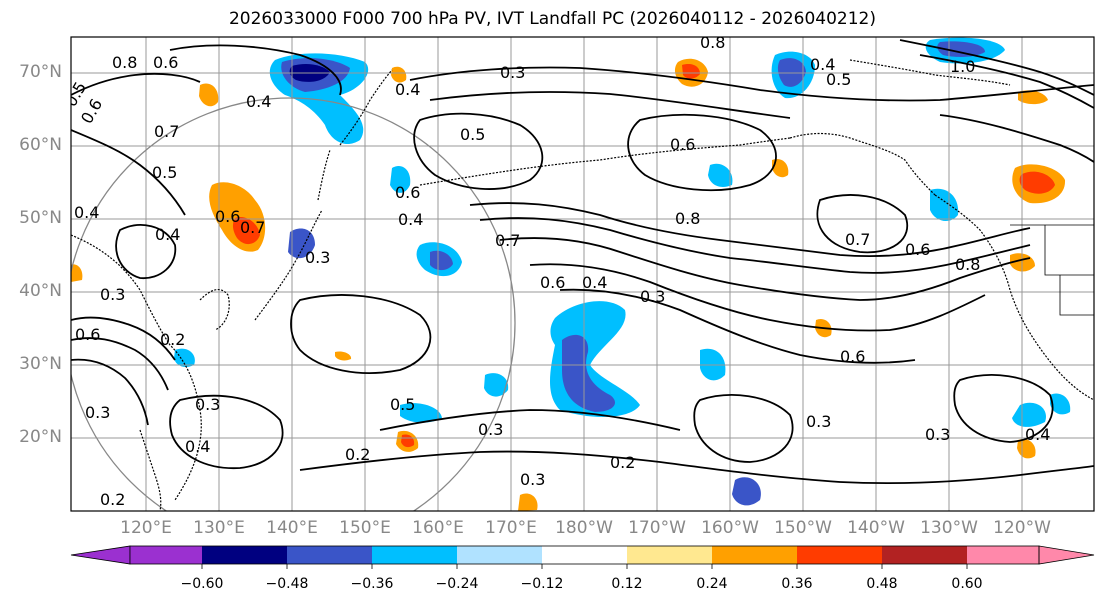  I want to click on pos-blob-hokkaido-core, so click(246, 230).